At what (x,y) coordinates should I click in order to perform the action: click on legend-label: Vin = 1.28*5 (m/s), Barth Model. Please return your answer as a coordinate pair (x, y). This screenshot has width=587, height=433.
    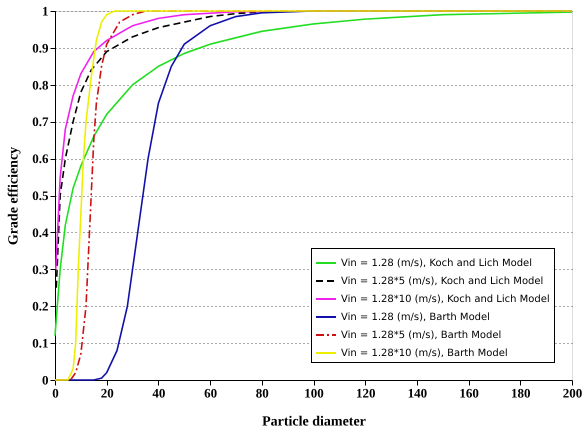
    Looking at the image, I should click on (421, 335).